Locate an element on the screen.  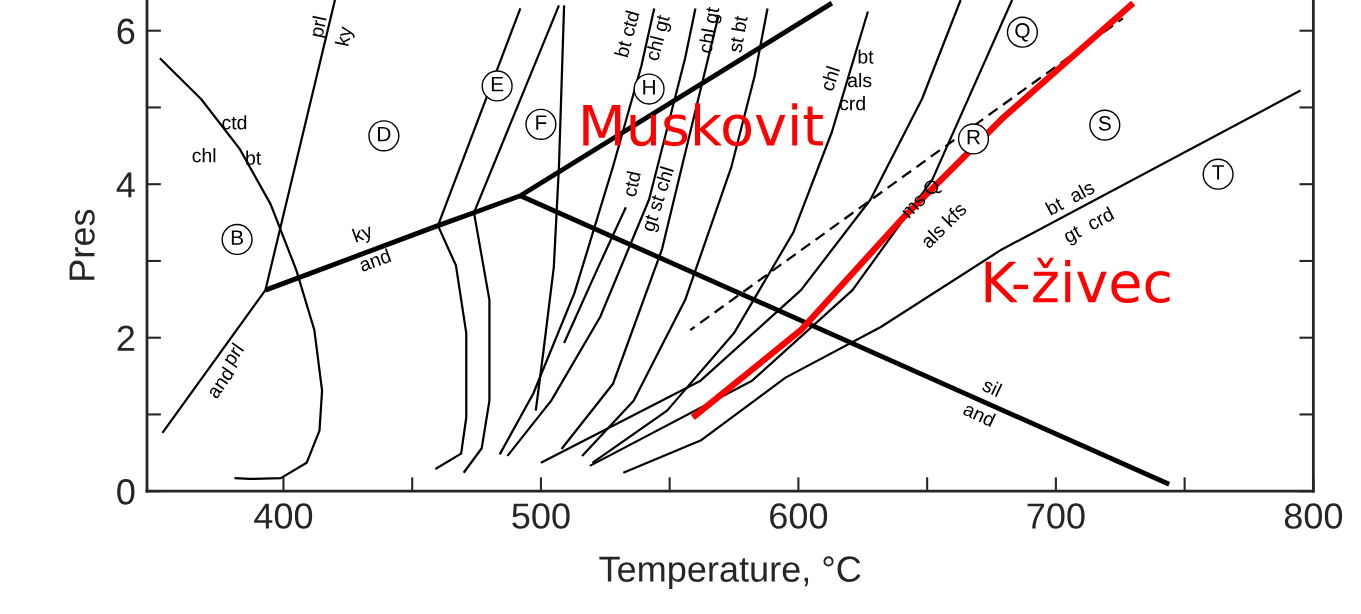
annotation: bt is located at coordinates (866, 56).